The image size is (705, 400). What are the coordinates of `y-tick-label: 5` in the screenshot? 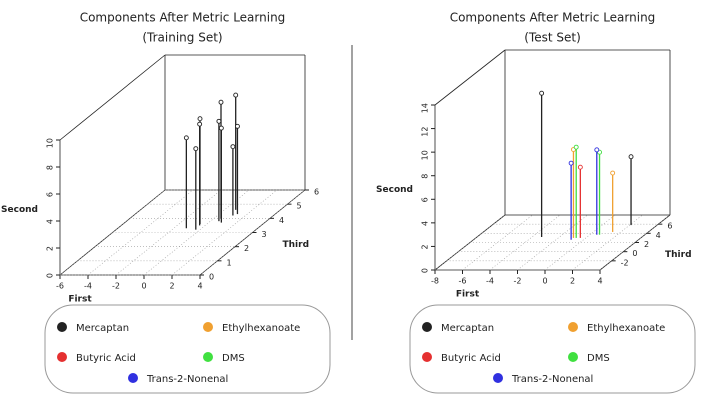 It's located at (299, 206).